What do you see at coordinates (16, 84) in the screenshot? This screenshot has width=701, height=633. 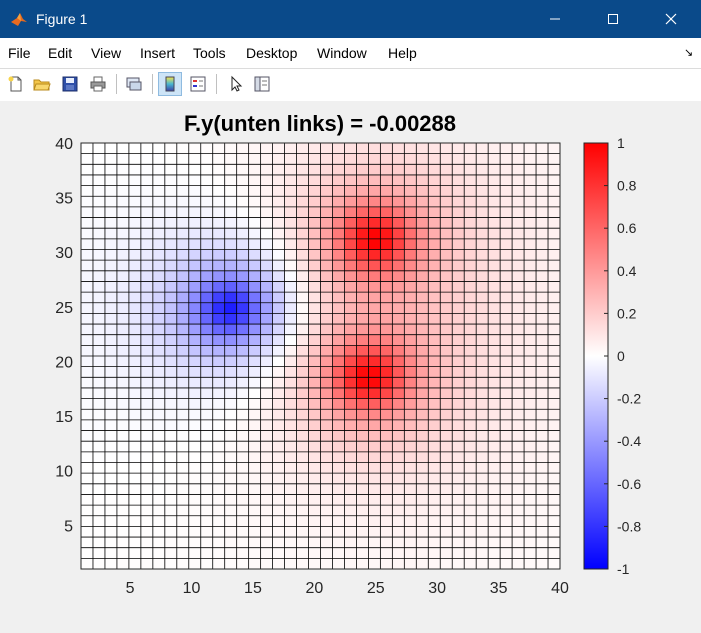 I see `new-figure-button` at bounding box center [16, 84].